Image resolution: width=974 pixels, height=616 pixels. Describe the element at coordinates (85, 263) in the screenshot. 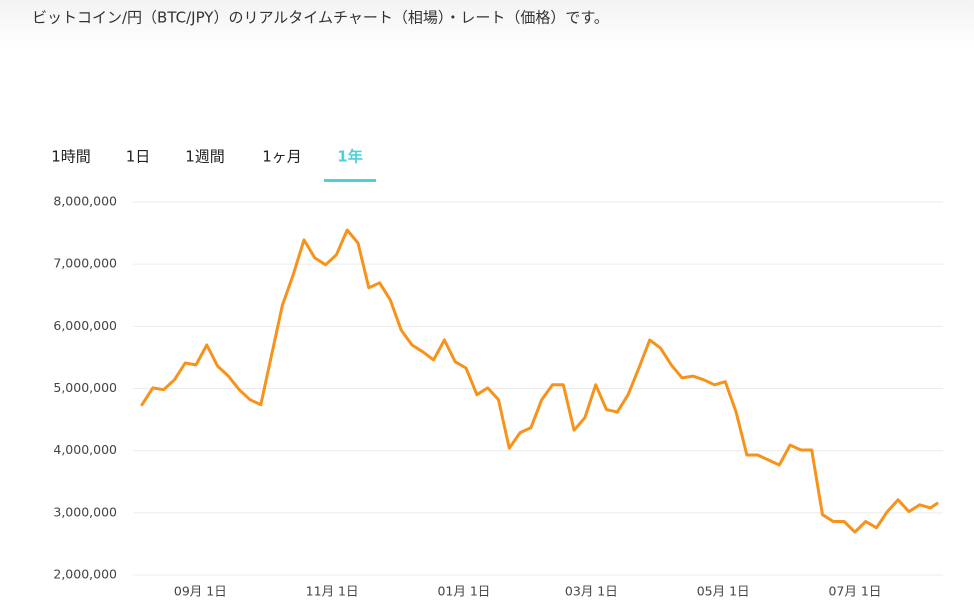

I see `y-tick-label: 7,000,000` at that location.